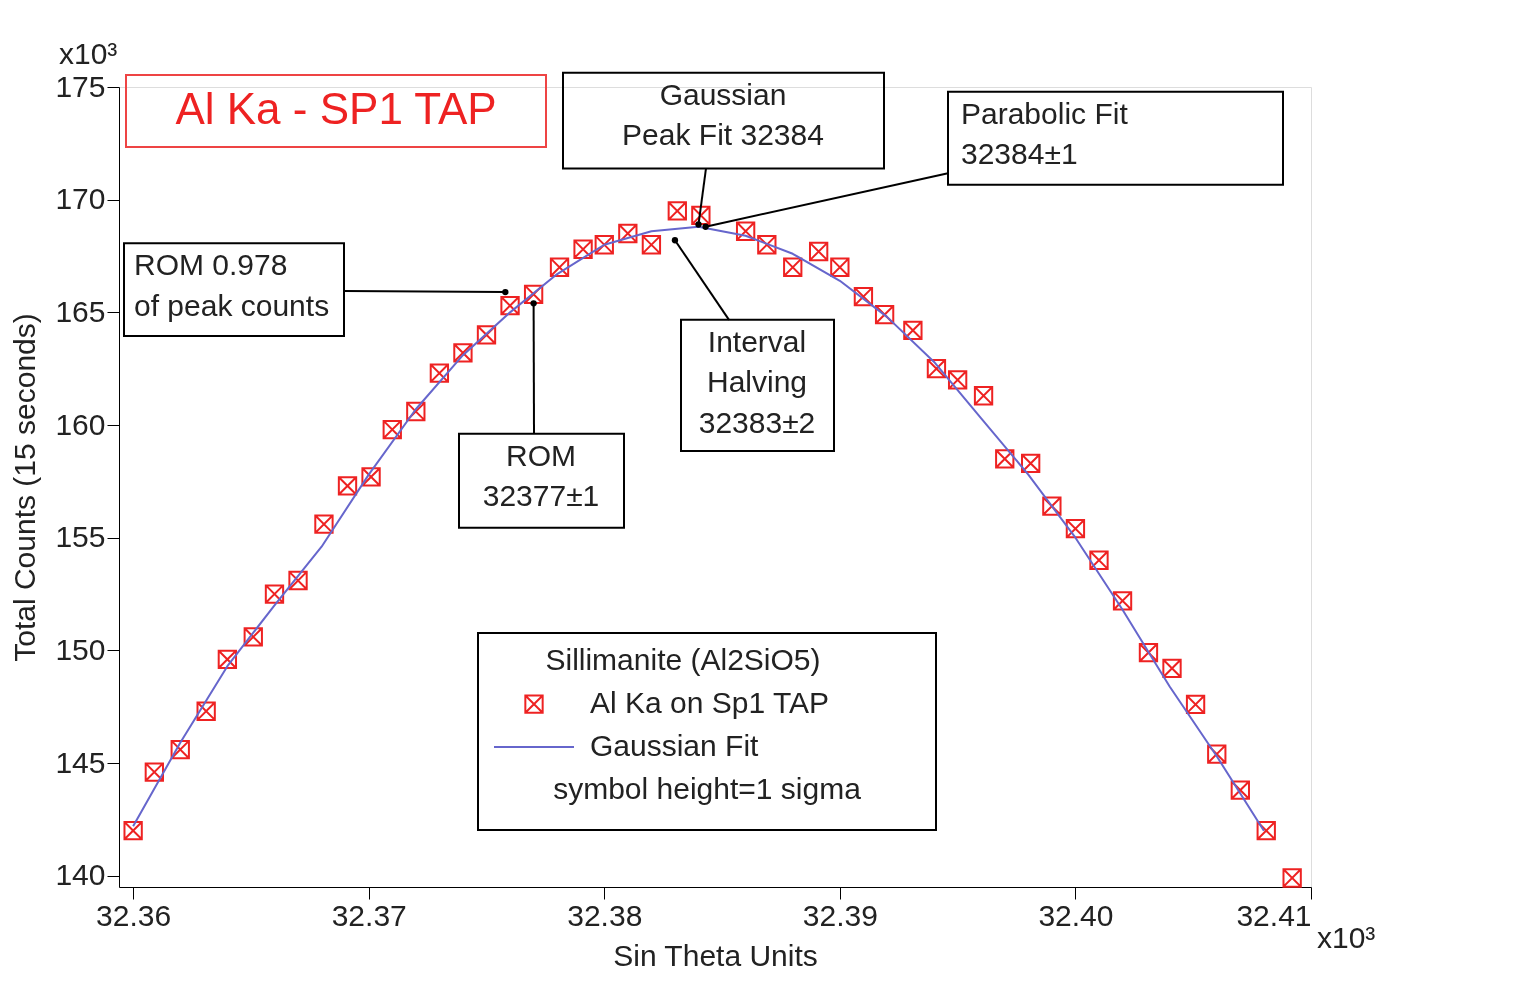 This screenshot has height=1005, width=1533. Describe the element at coordinates (605, 915) in the screenshot. I see `x-tick-label: 32.38` at that location.